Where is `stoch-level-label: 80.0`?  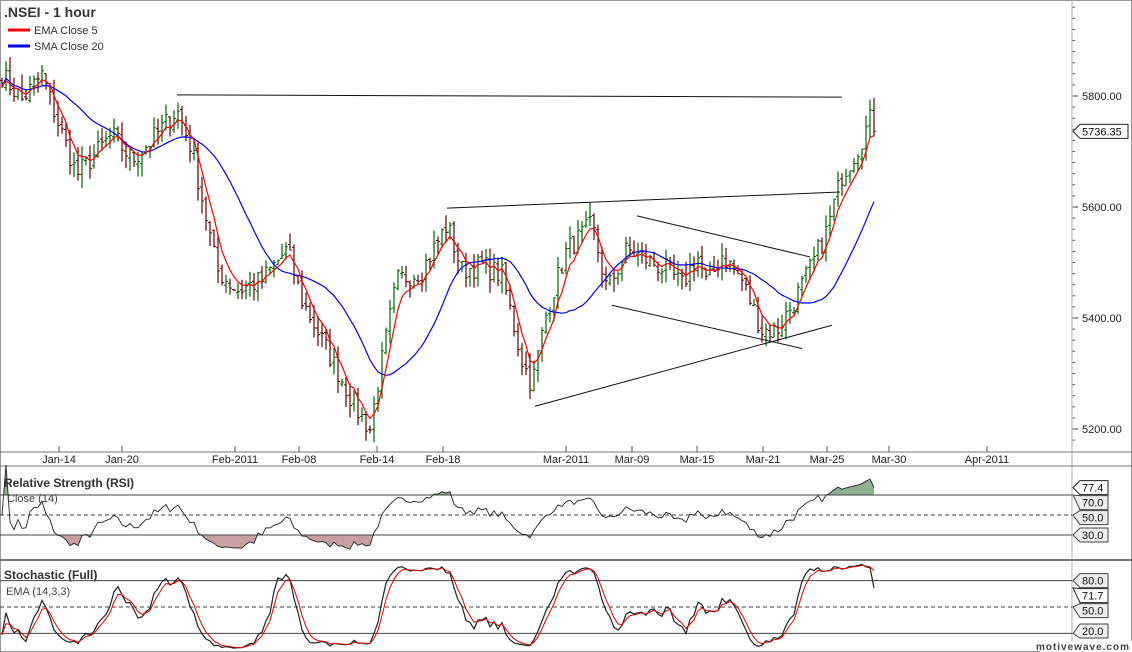 stoch-level-label: 80.0 is located at coordinates (1092, 582).